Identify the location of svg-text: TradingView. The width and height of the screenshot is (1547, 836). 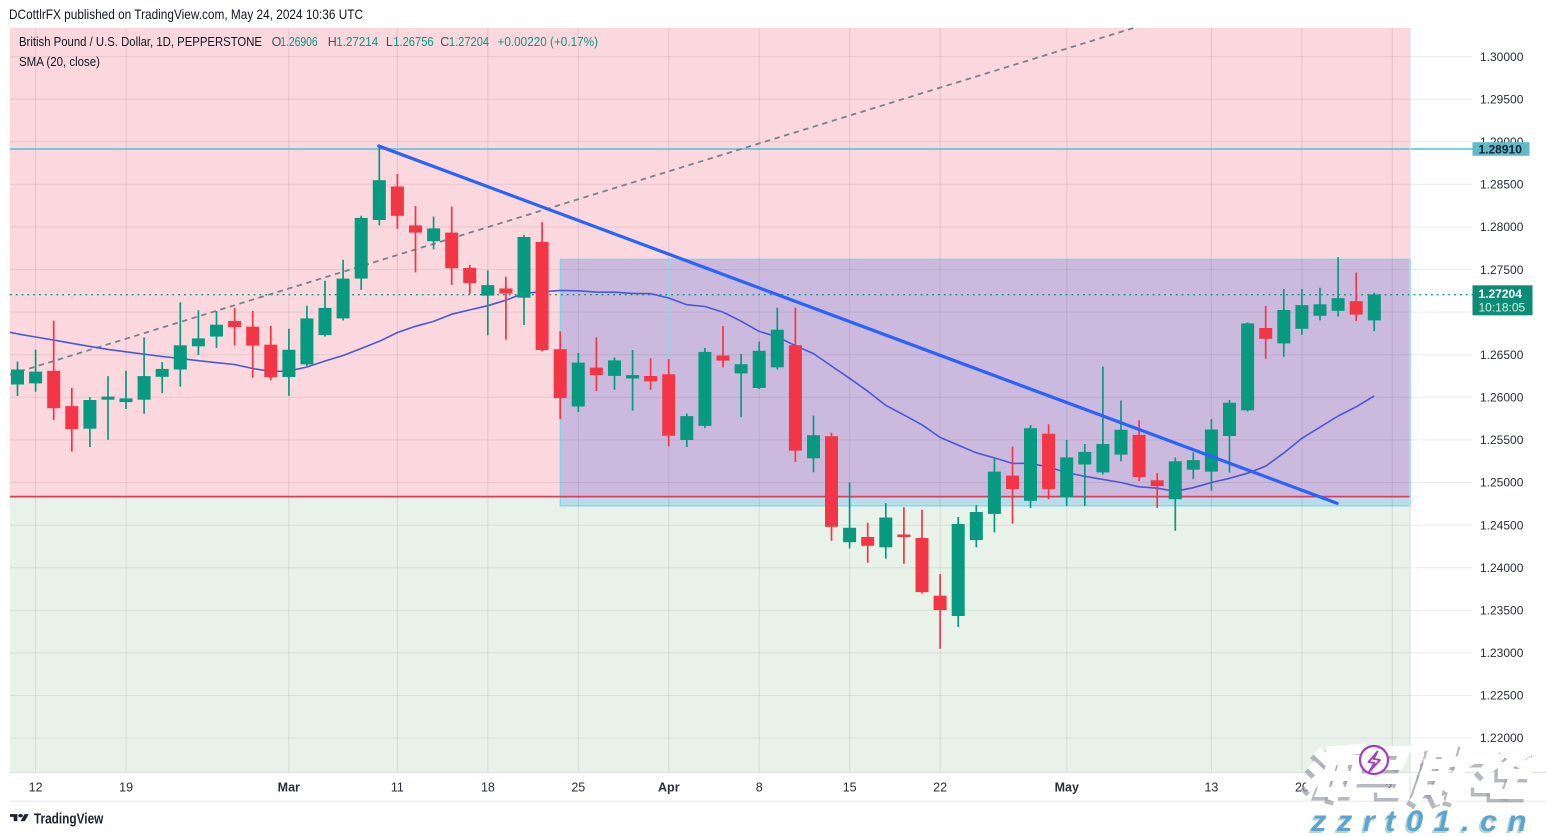
(69, 819).